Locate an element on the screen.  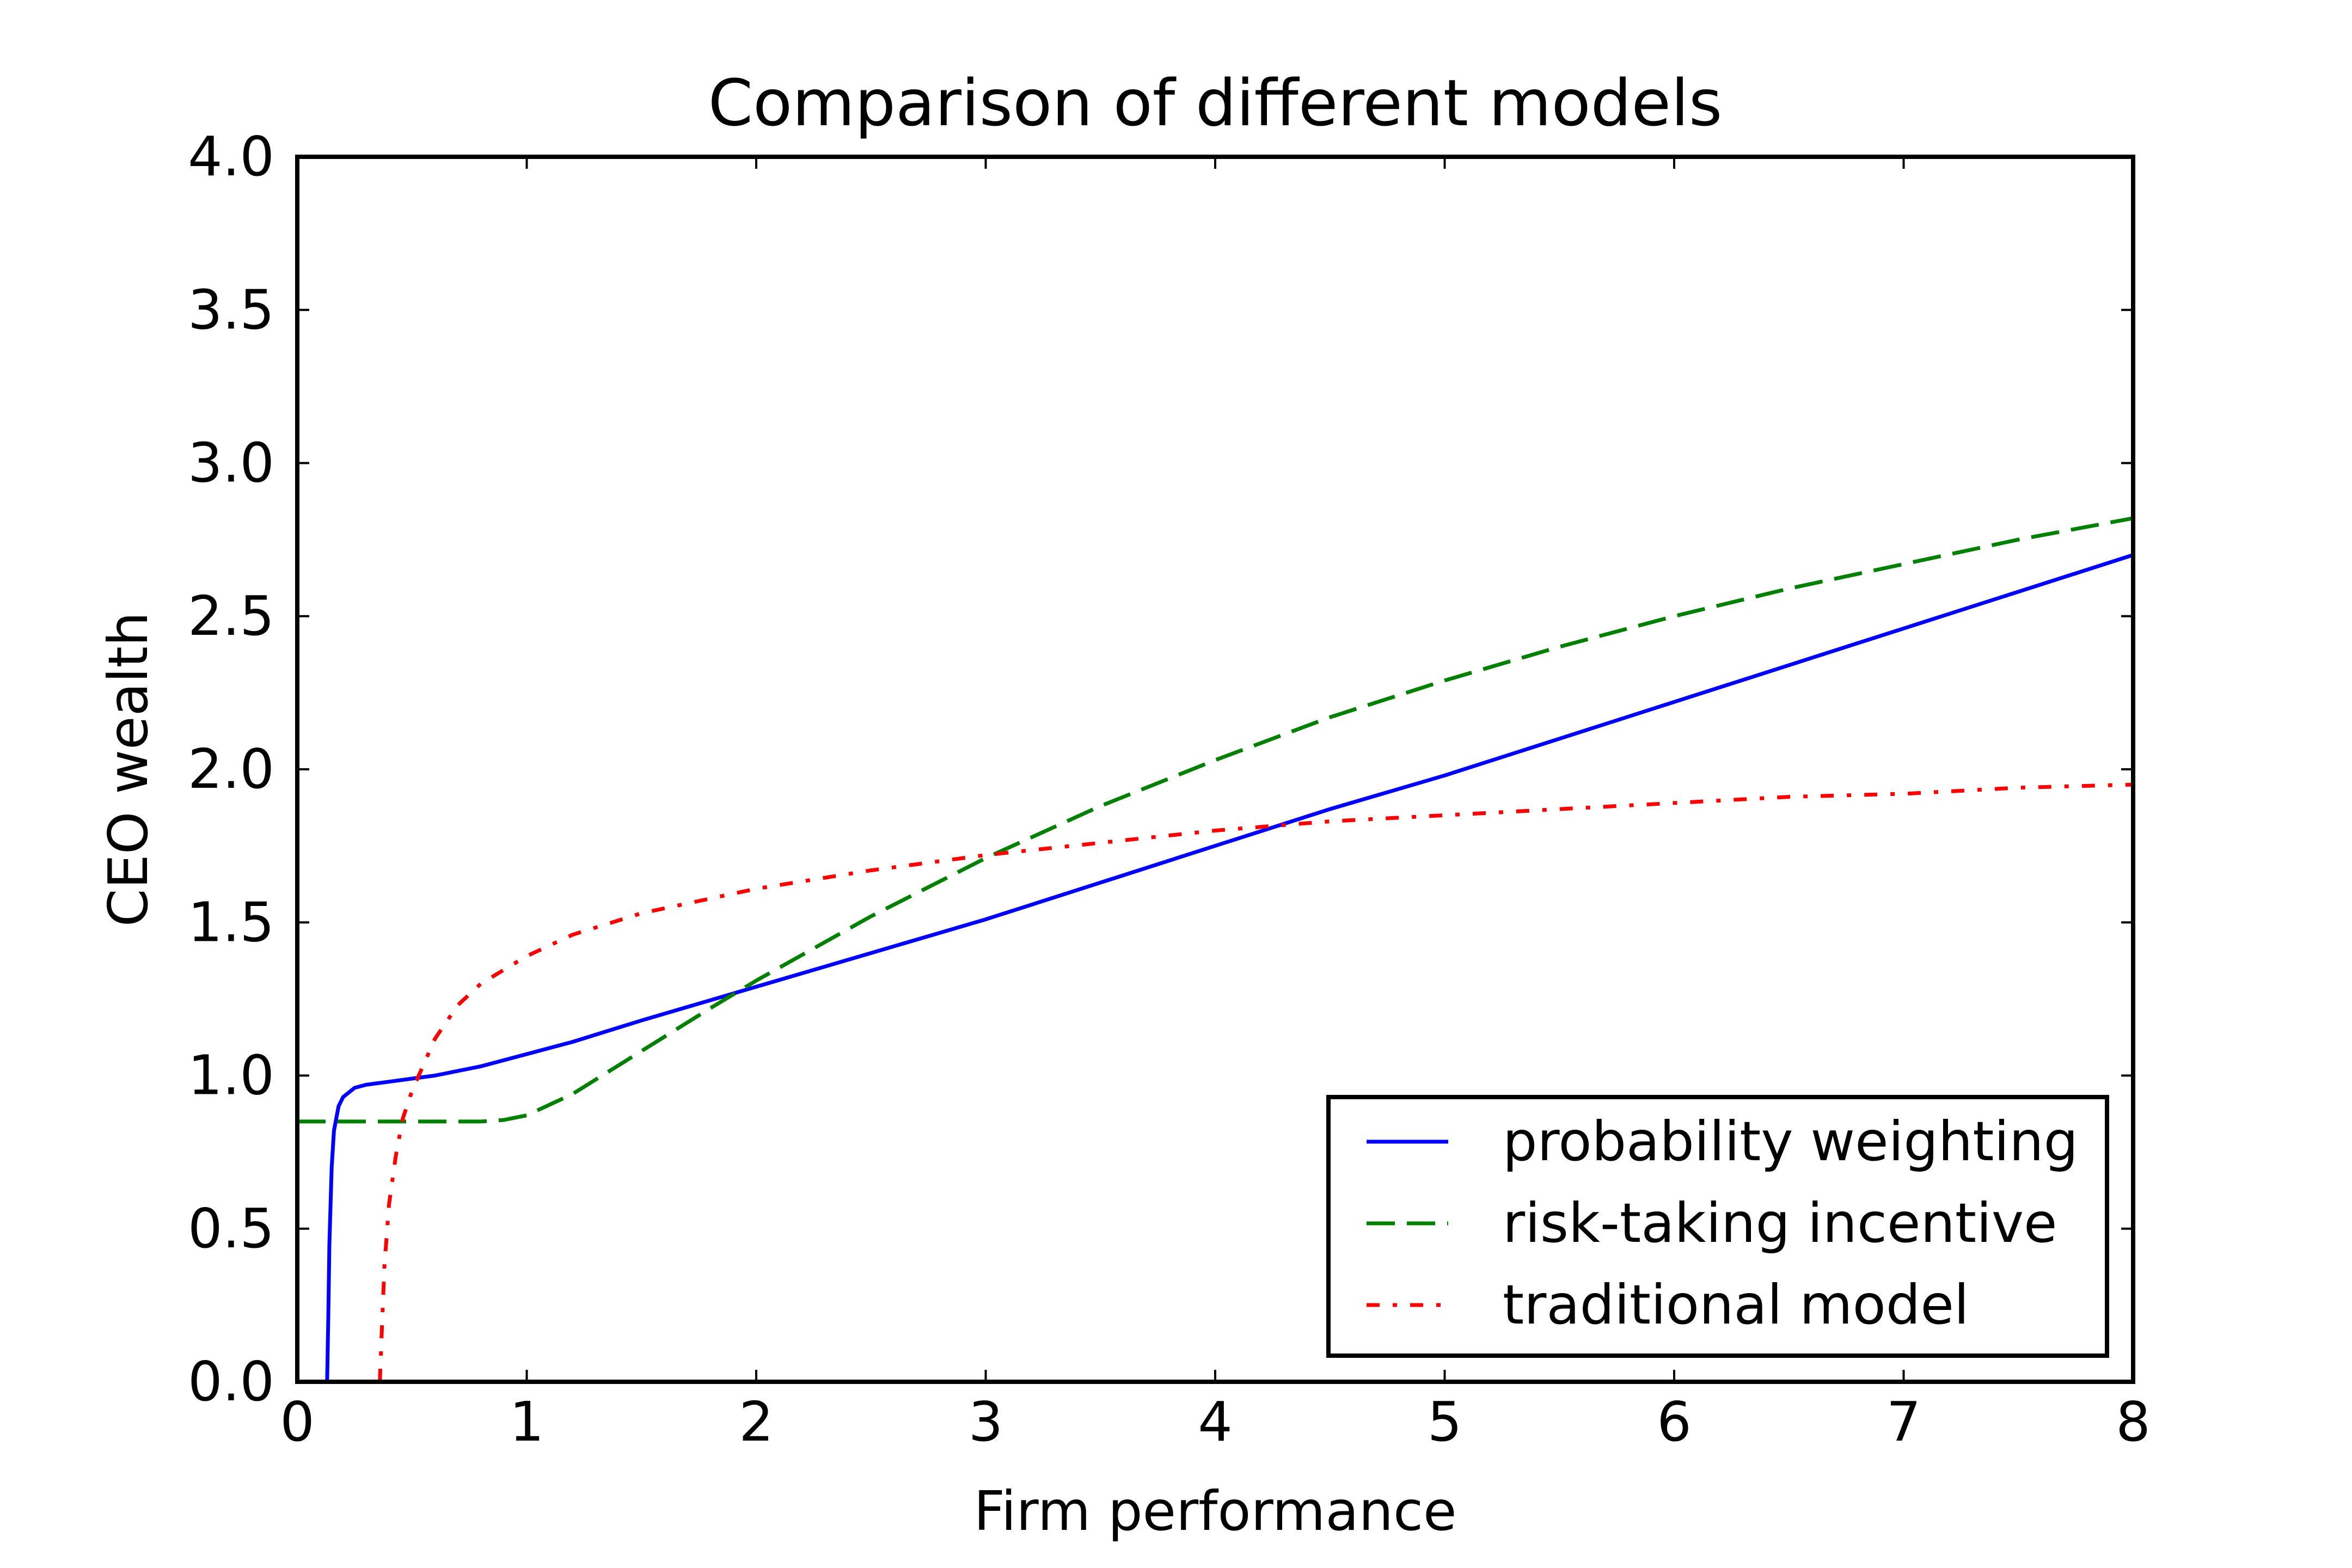
y-axis-label: CEO wealth is located at coordinates (128, 769).